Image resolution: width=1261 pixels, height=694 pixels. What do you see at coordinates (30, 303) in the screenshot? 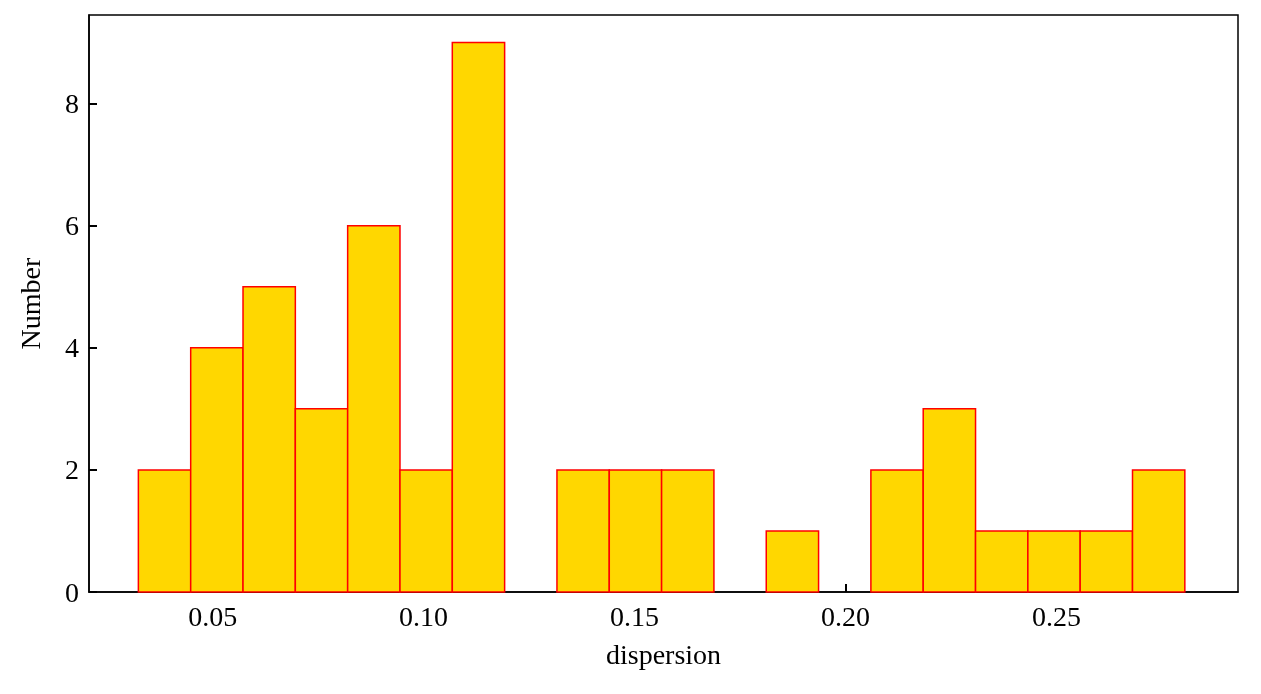
I see `y-axis-title: Number` at bounding box center [30, 303].